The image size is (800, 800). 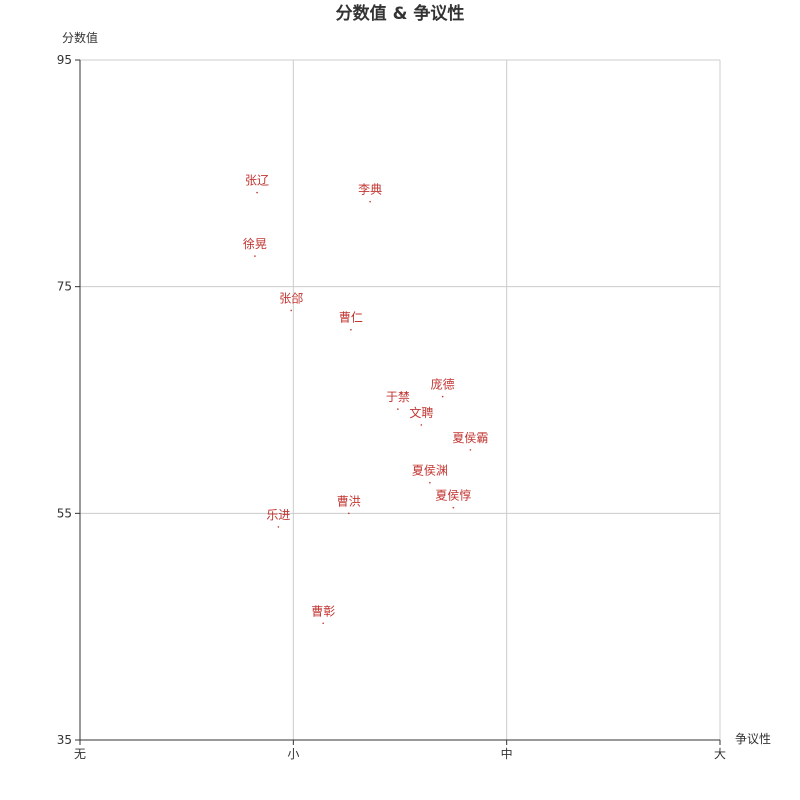 I want to click on y-tick-label: 55, so click(x=64, y=513).